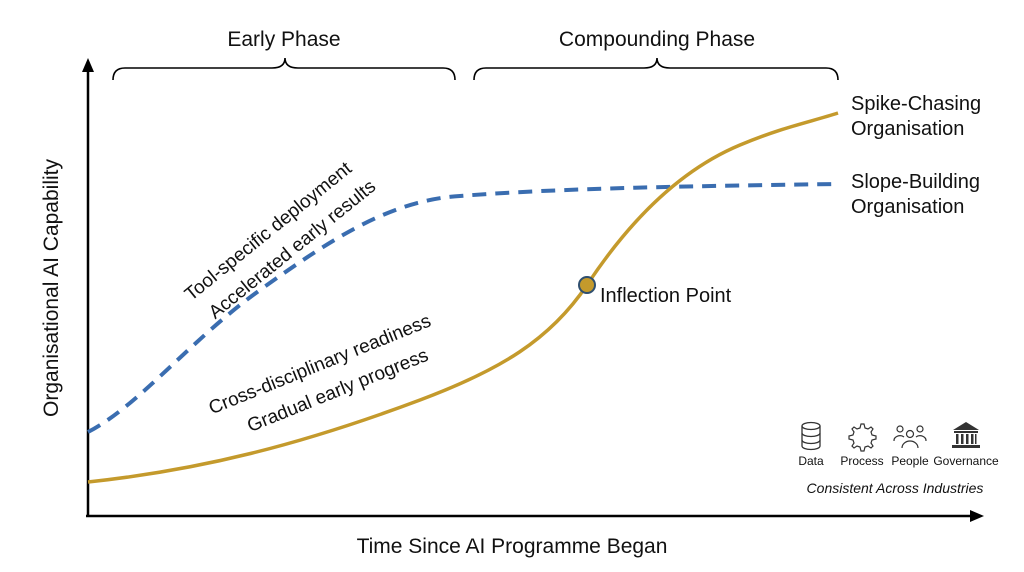 This screenshot has width=1024, height=572. I want to click on compounding-phase-label: Compounding Phase, so click(657, 39).